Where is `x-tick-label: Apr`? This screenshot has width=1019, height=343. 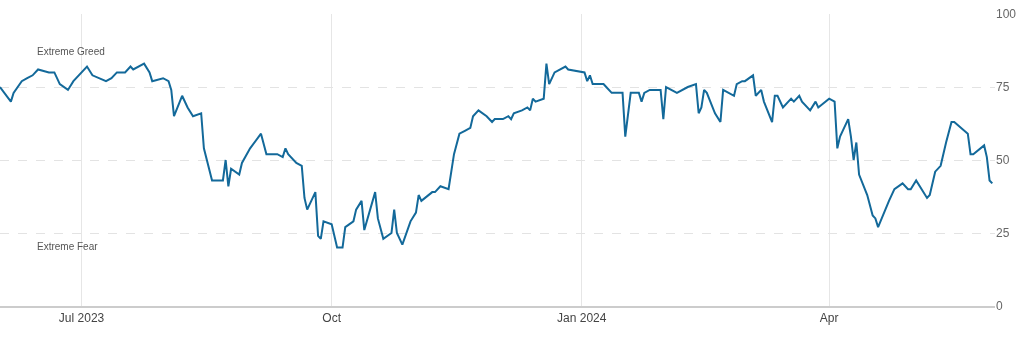 x-tick-label: Apr is located at coordinates (829, 318).